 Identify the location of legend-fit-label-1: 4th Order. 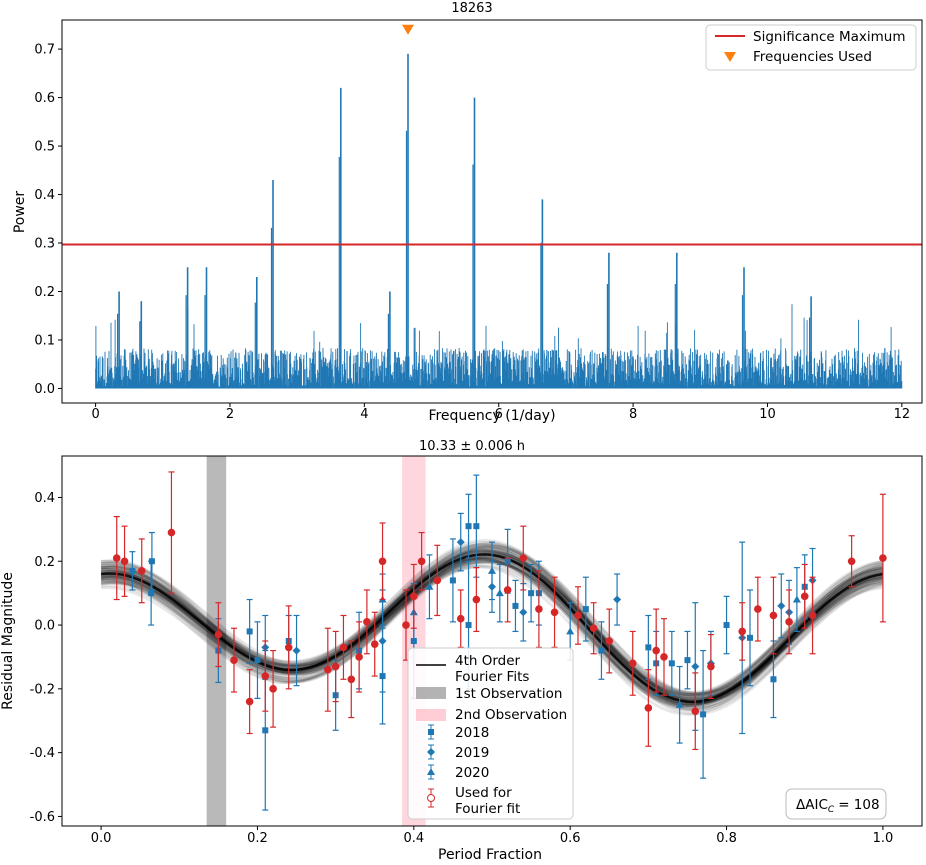
(488, 661).